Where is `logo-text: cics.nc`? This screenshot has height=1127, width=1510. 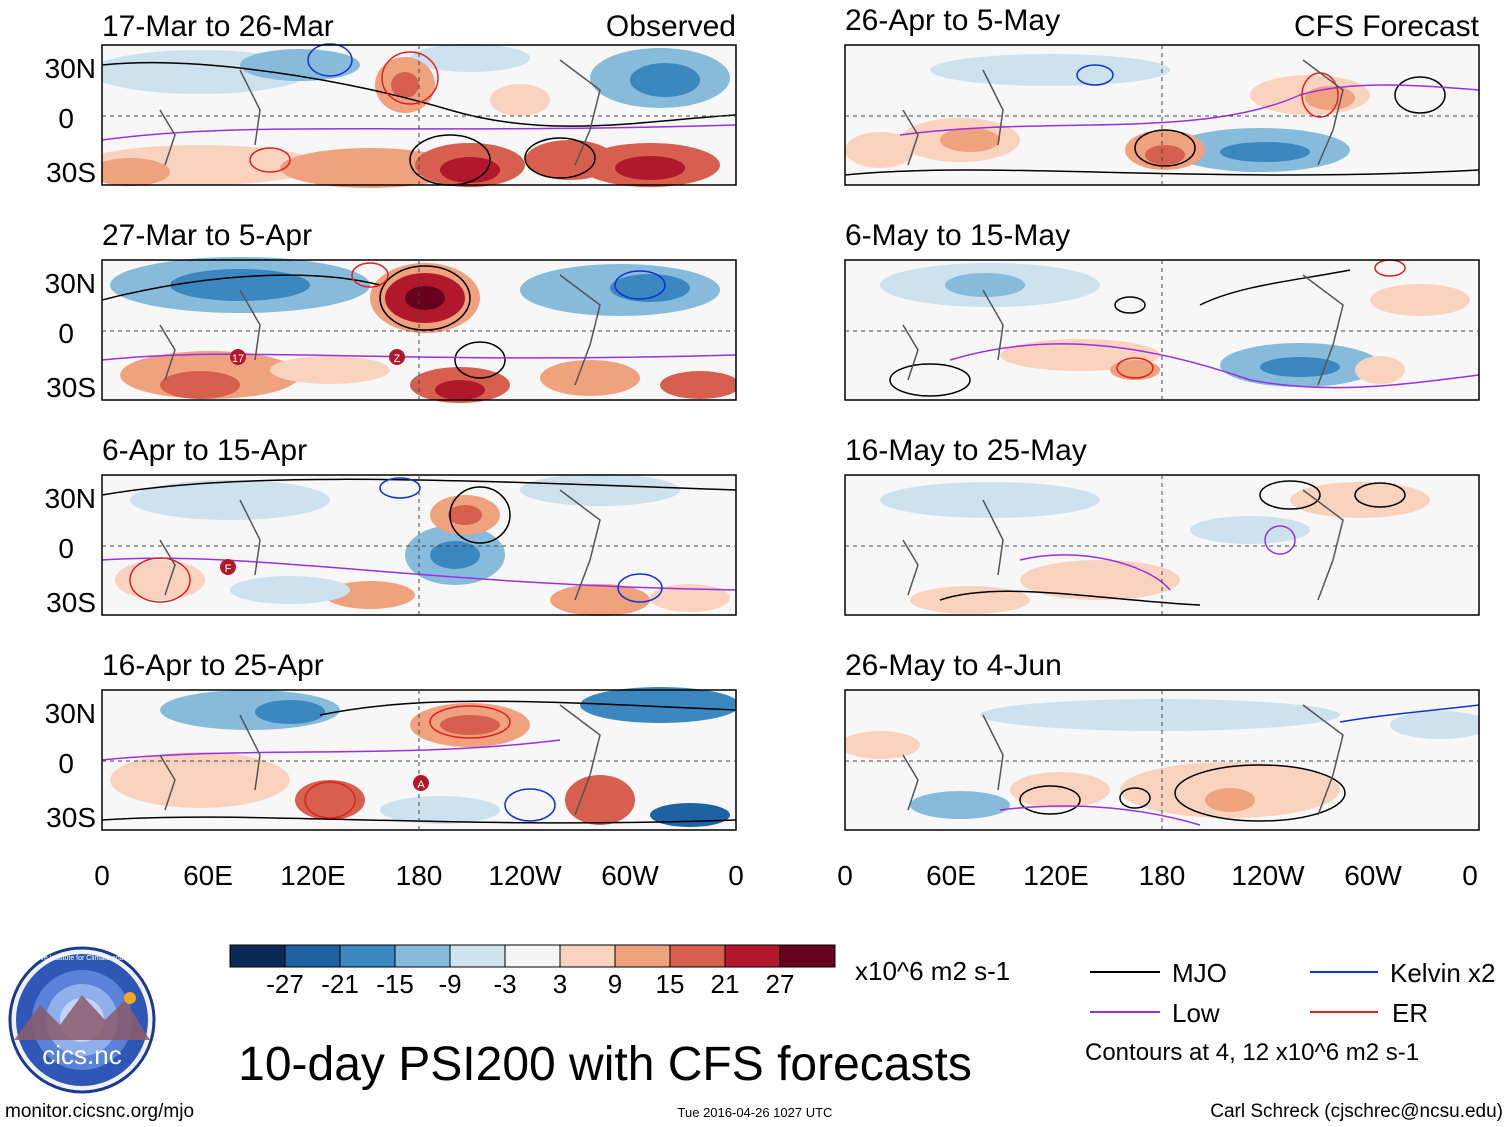
logo-text: cics.nc is located at coordinates (81, 1055).